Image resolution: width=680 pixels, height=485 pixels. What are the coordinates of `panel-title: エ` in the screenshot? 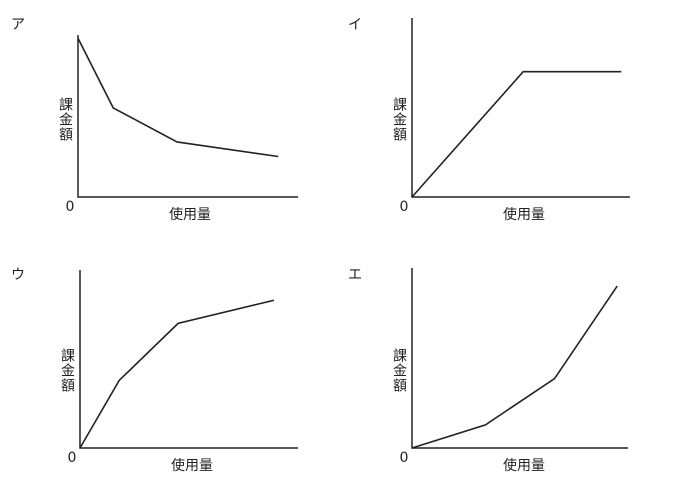 It's located at (355, 275).